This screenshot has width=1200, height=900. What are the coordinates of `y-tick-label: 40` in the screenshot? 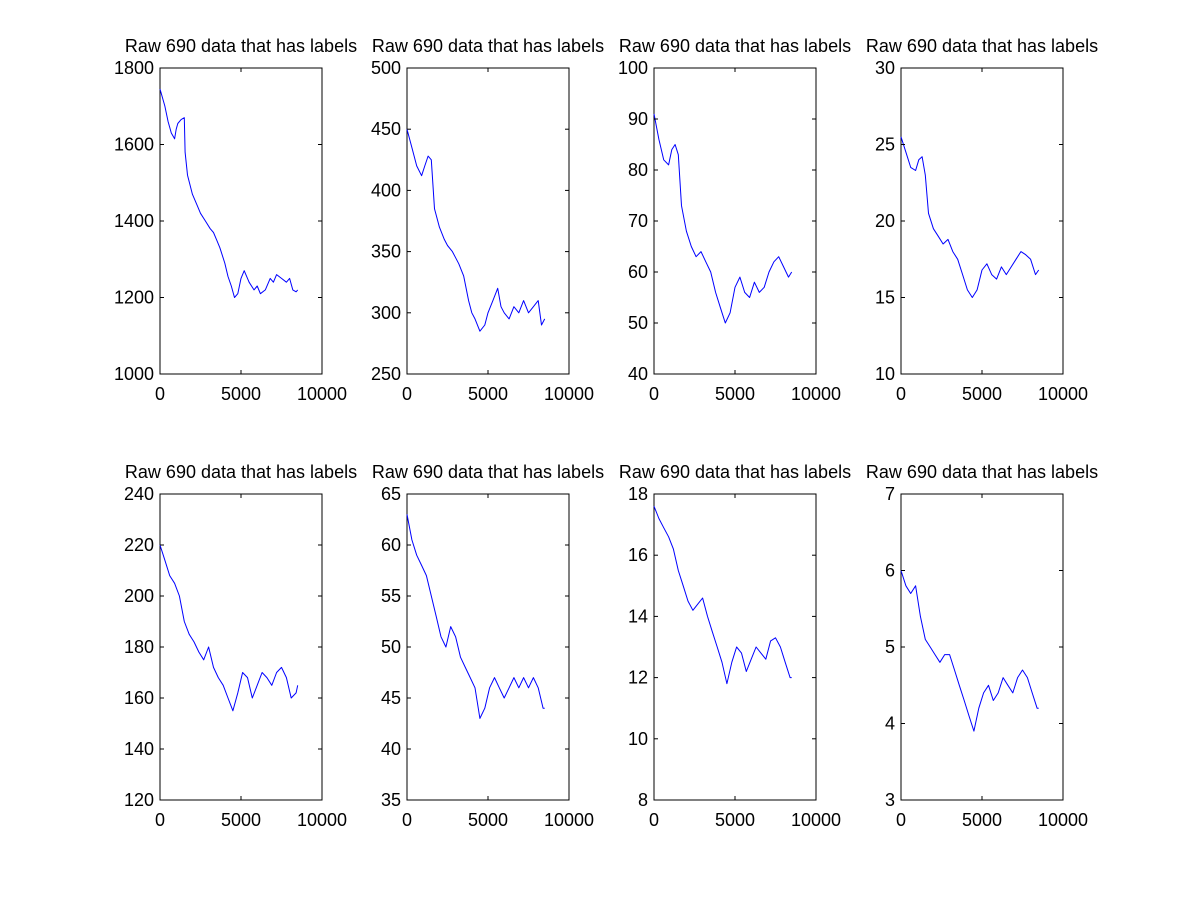 It's located at (638, 374).